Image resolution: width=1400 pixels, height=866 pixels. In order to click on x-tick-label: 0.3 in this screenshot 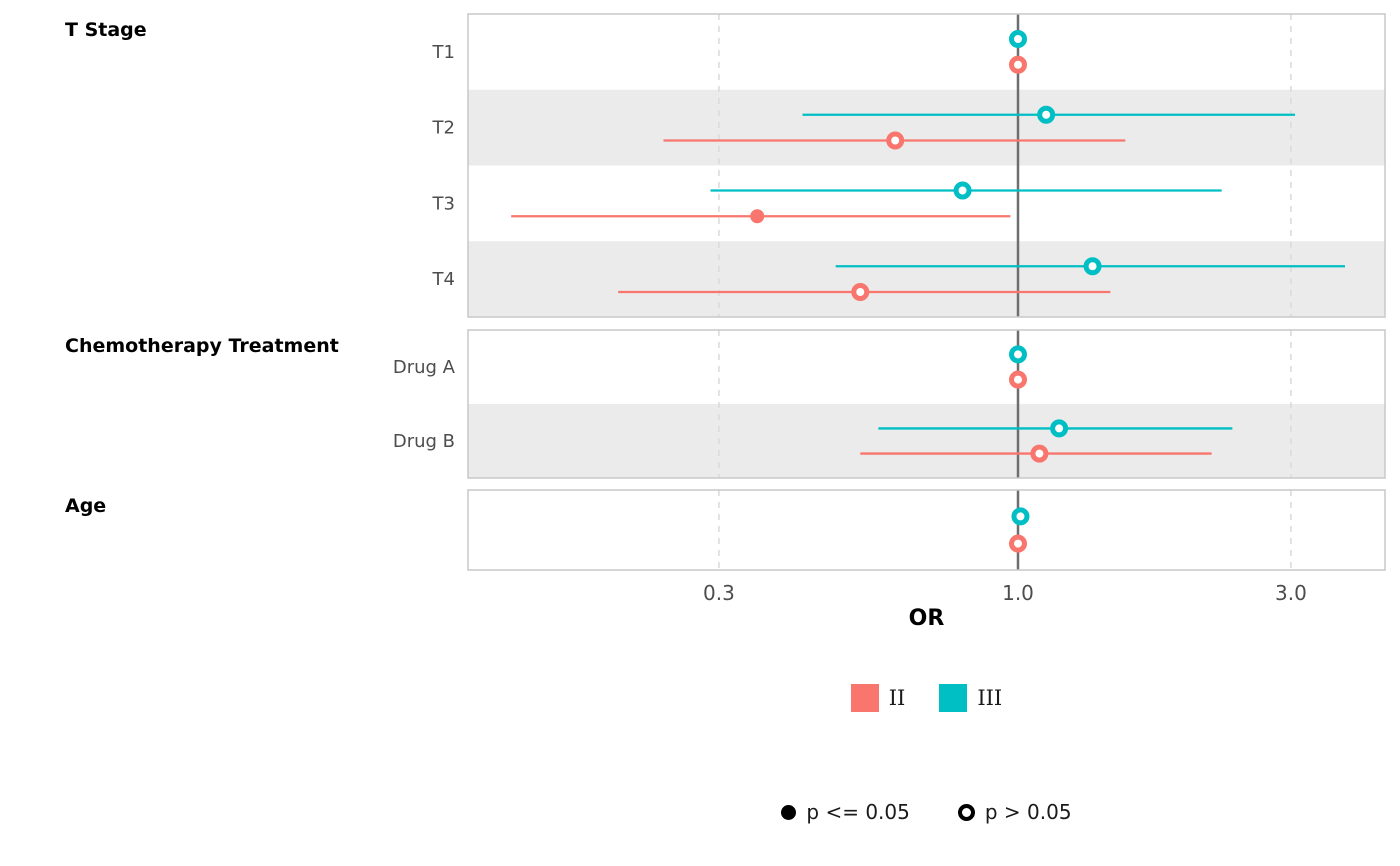, I will do `click(719, 593)`.